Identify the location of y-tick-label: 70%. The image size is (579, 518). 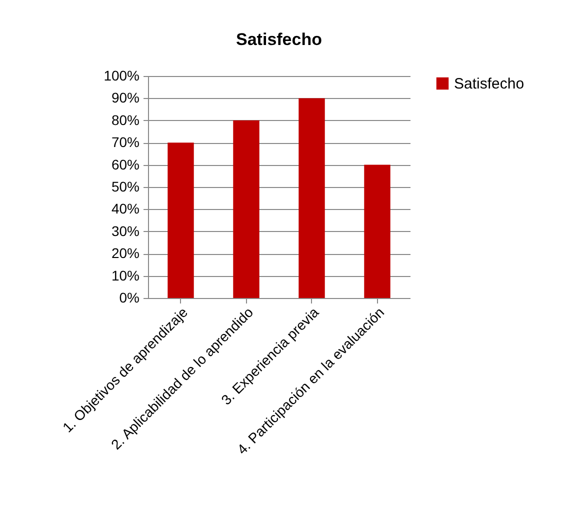
(125, 142).